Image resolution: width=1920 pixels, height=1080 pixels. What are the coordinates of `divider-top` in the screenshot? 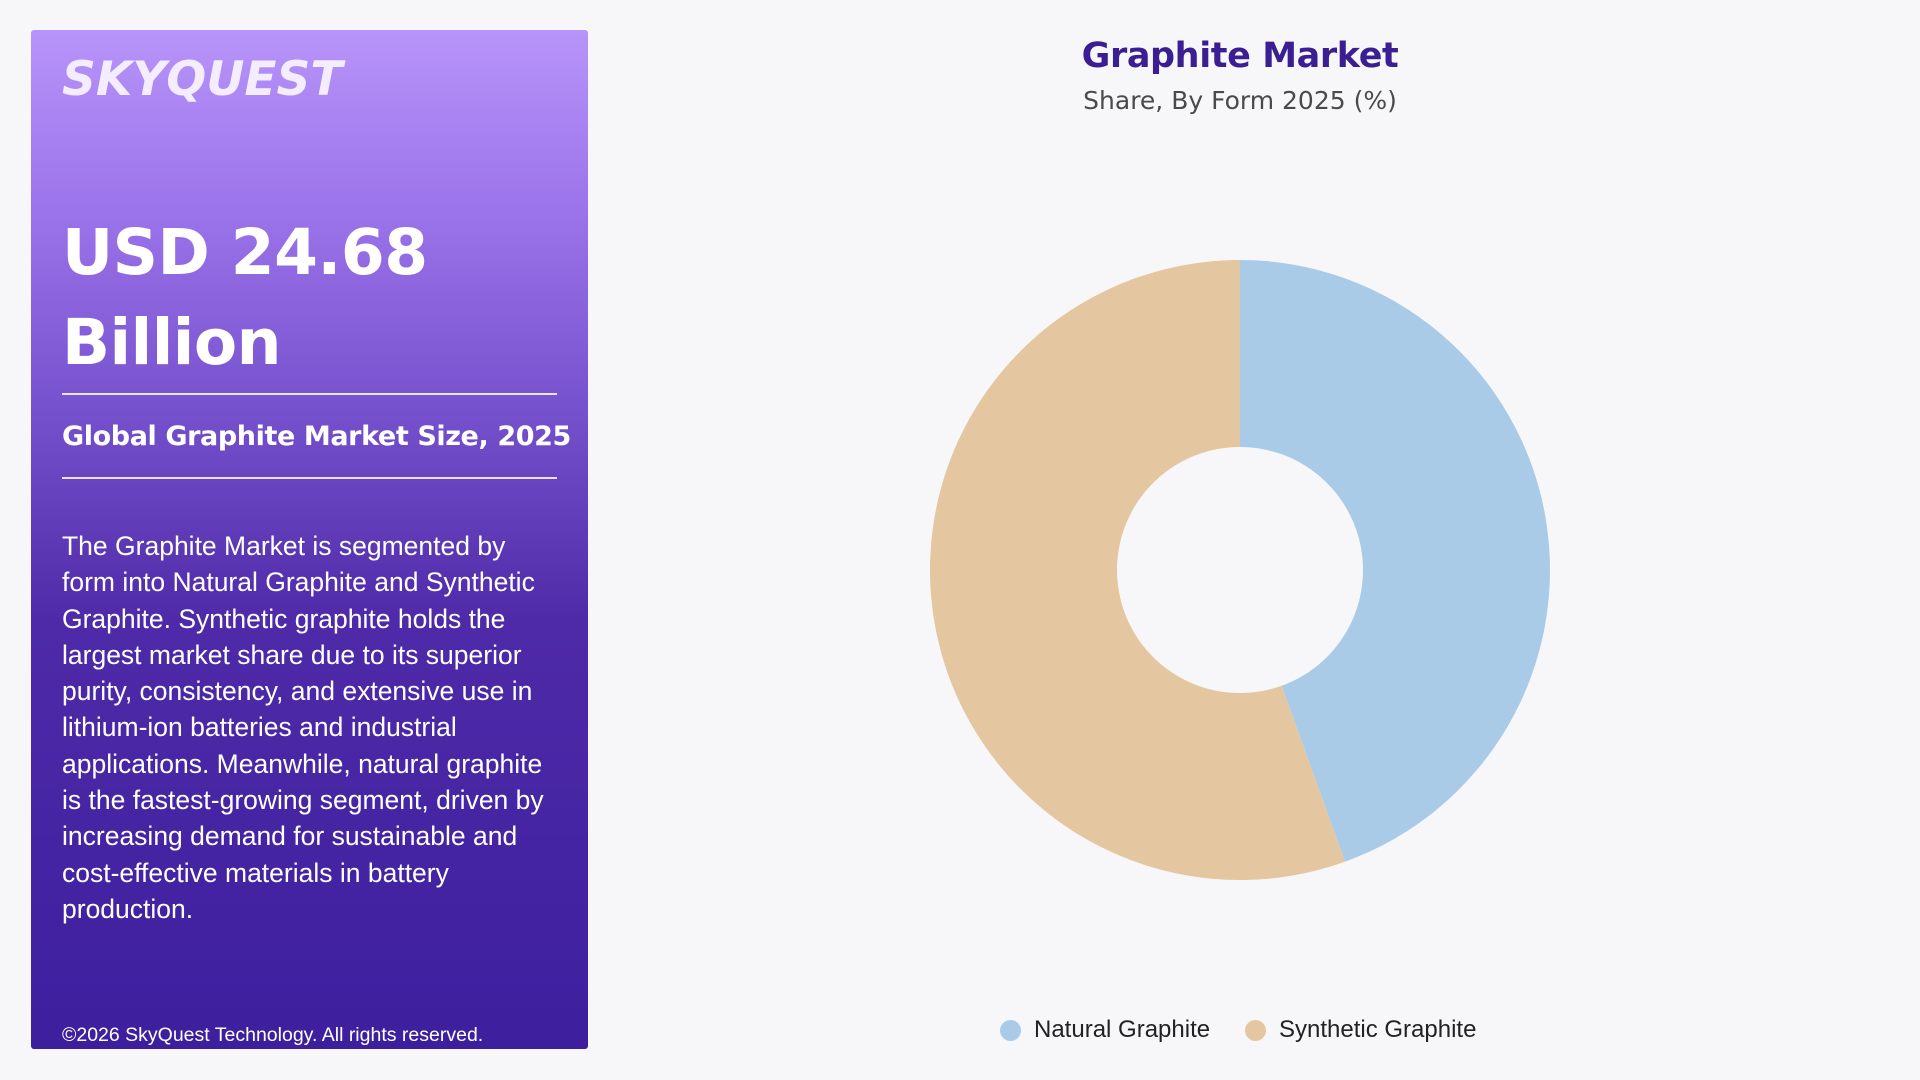 It's located at (309, 394).